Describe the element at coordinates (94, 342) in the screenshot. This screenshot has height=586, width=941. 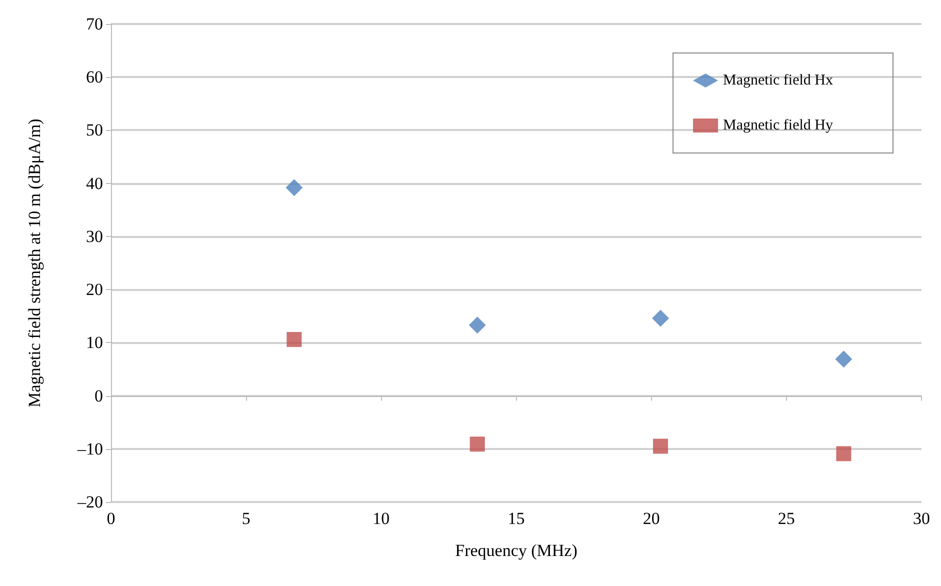
I see `y-tick-label: 10` at that location.